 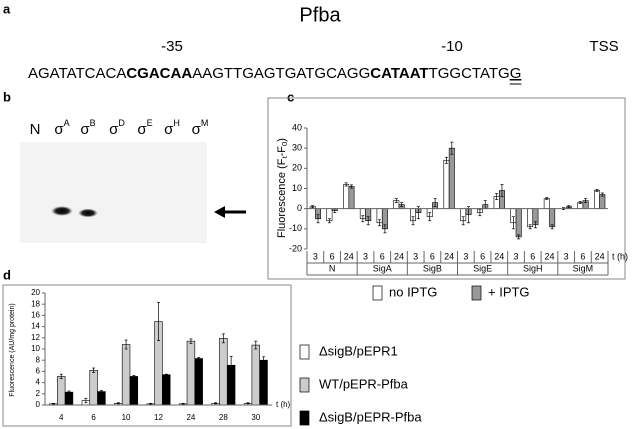 What do you see at coordinates (282, 188) in the screenshot?
I see `y-axis-label: Fluorescence (Ft-F0)` at bounding box center [282, 188].